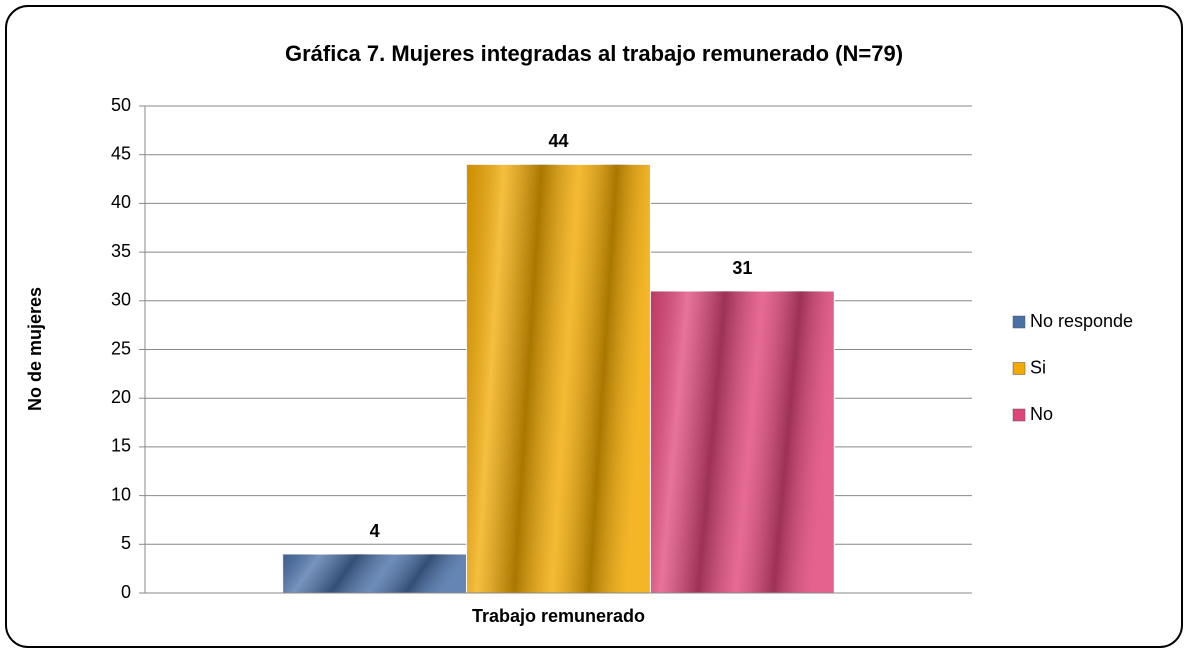  I want to click on y-tick-label: 20, so click(121, 397).